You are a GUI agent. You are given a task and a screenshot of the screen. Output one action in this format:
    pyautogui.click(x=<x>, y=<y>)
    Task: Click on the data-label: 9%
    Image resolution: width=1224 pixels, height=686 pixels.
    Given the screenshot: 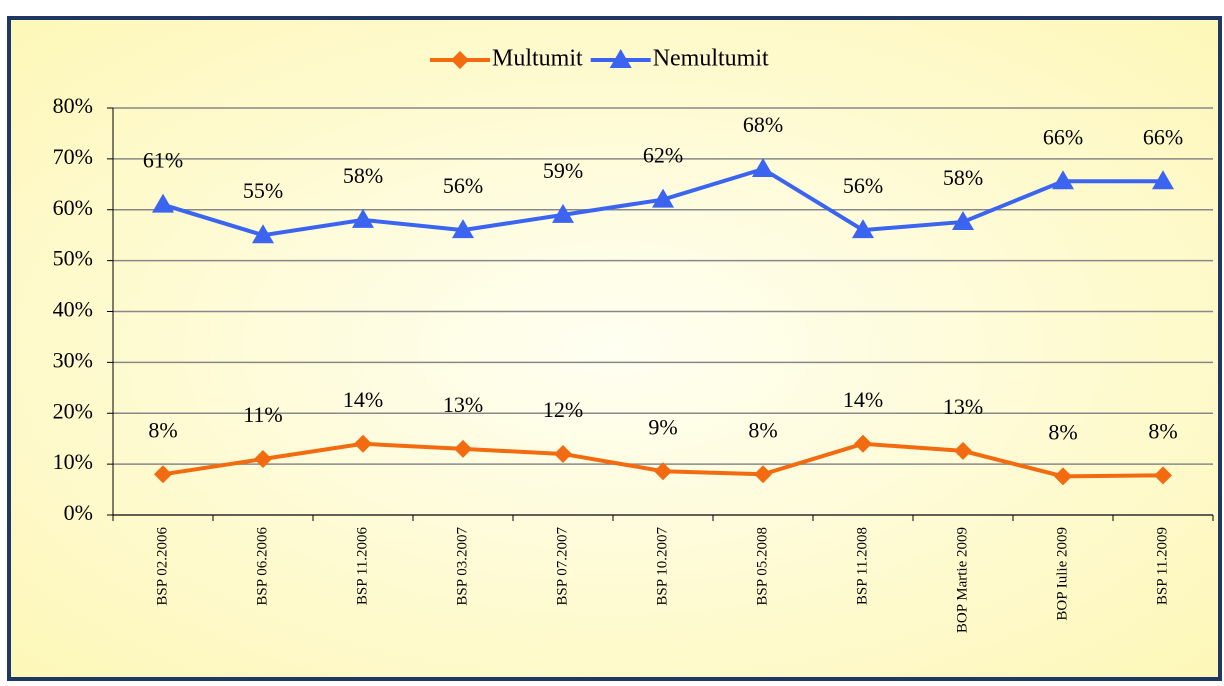 What is the action you would take?
    pyautogui.click(x=662, y=426)
    